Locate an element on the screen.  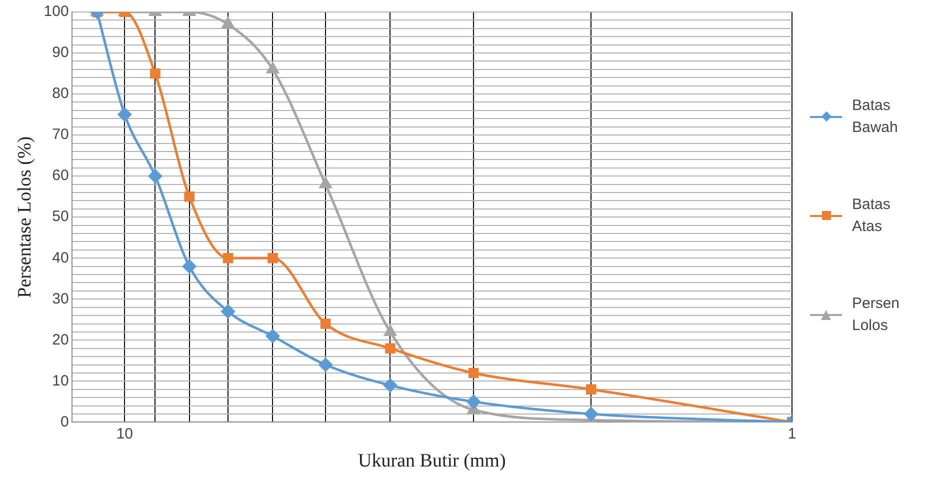
y-tick-label: 70 is located at coordinates (60, 135).